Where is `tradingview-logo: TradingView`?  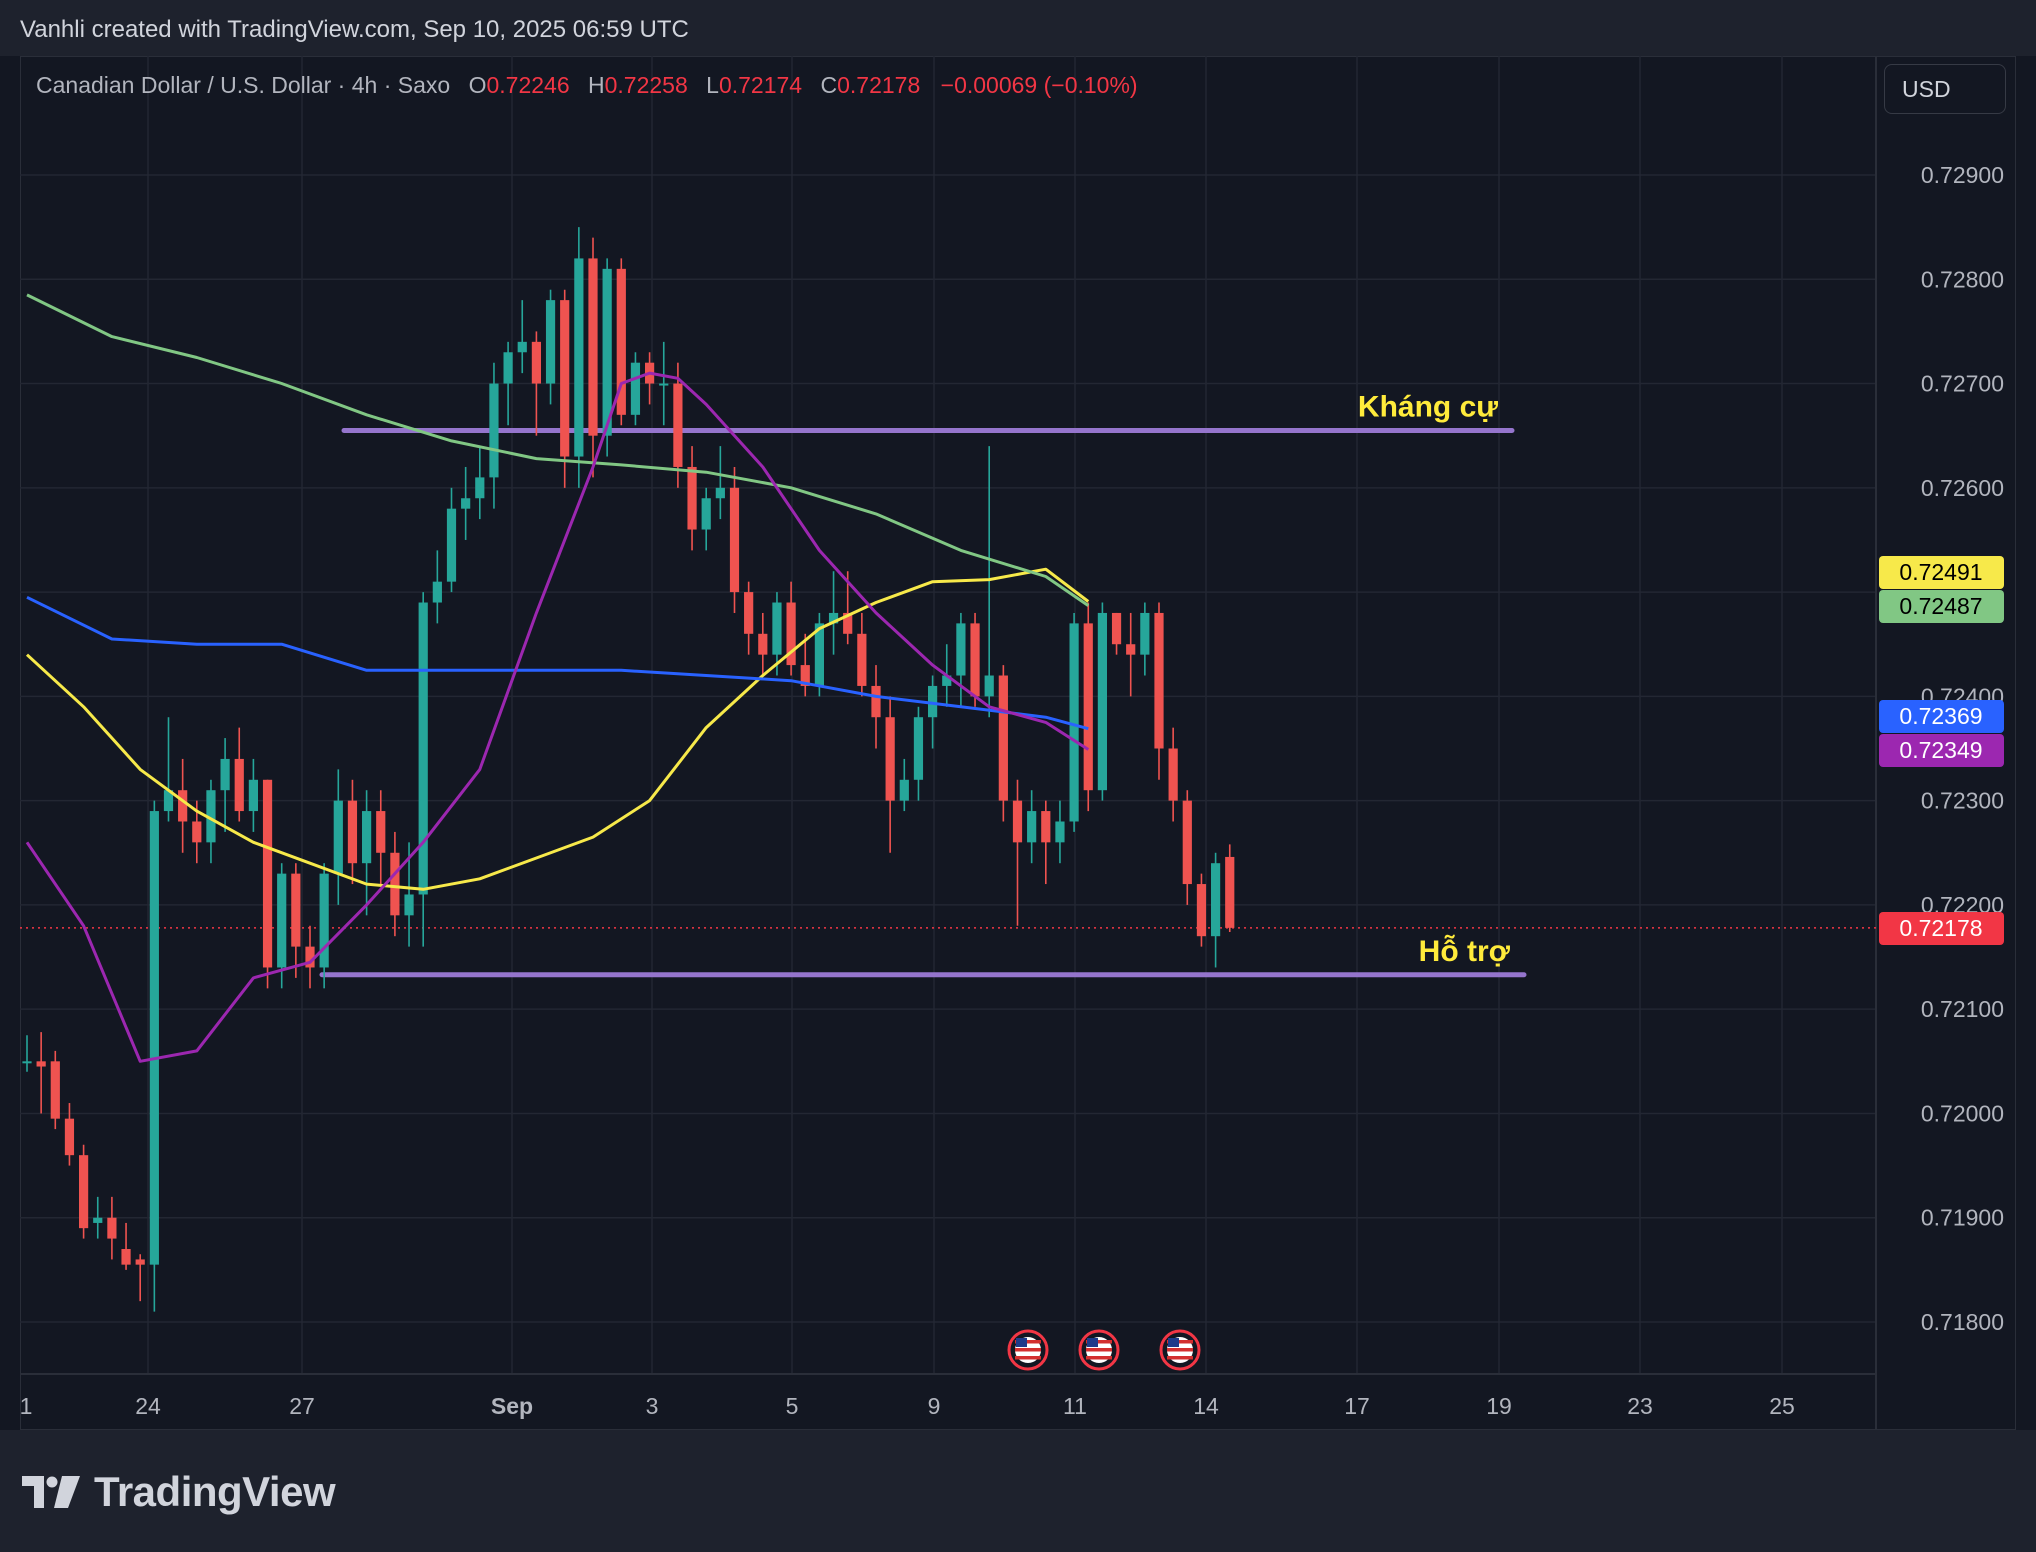
tradingview-logo: TradingView is located at coordinates (179, 1492).